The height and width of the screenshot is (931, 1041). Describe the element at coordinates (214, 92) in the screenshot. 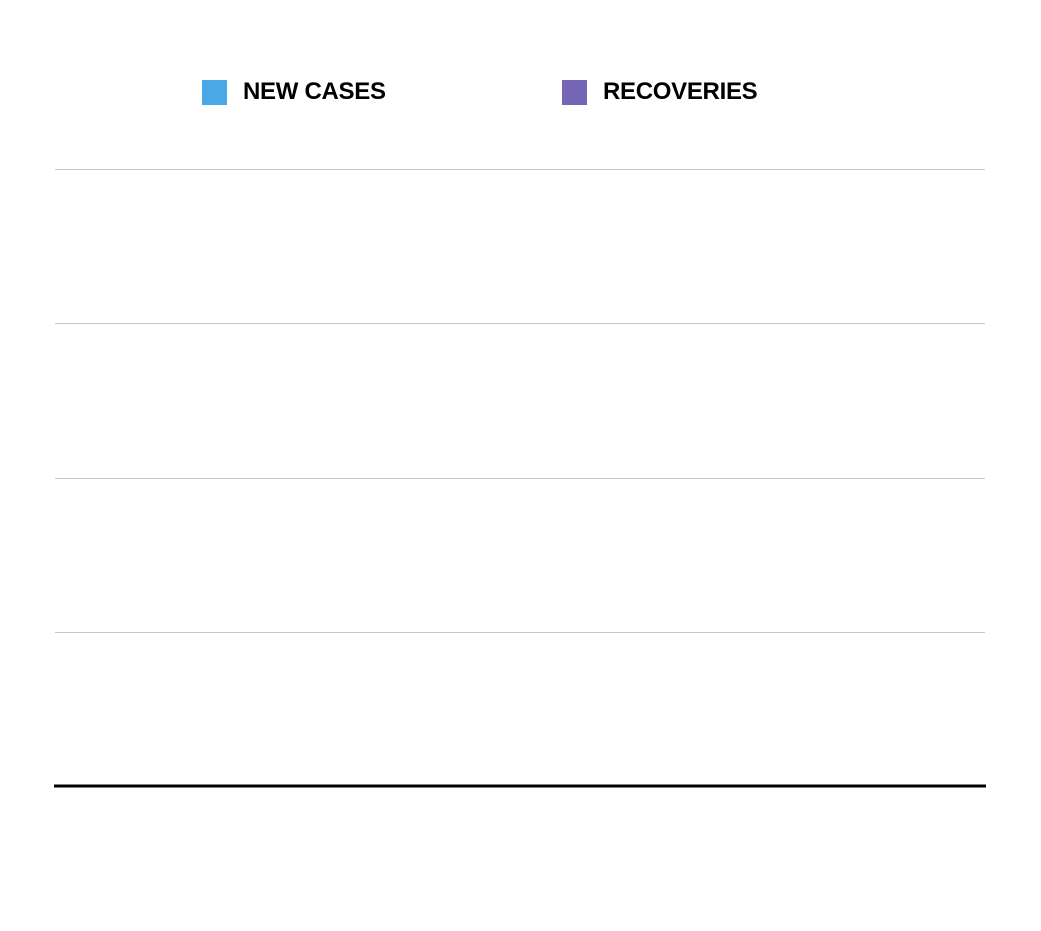

I see `legend-swatch-new-cases` at that location.